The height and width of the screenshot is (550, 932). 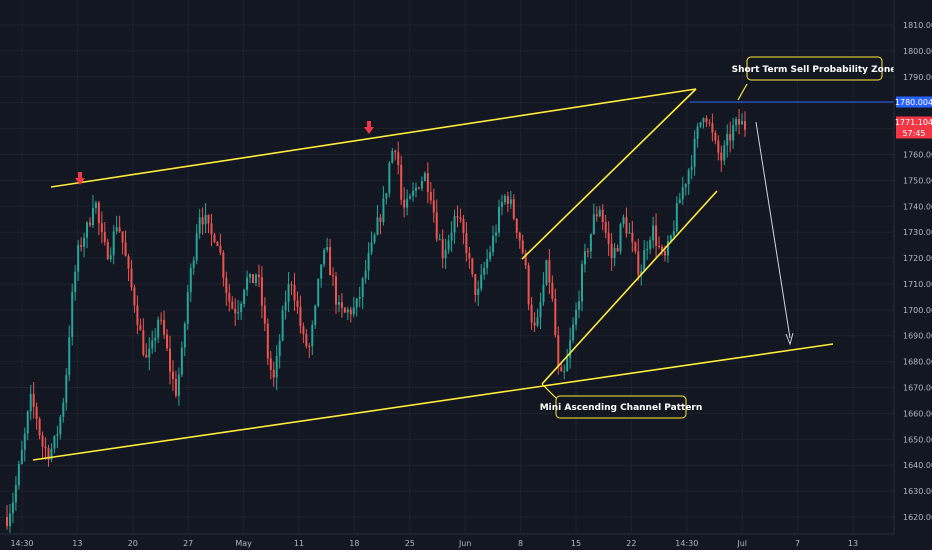 What do you see at coordinates (373, 138) in the screenshot?
I see `upper-channel-line` at bounding box center [373, 138].